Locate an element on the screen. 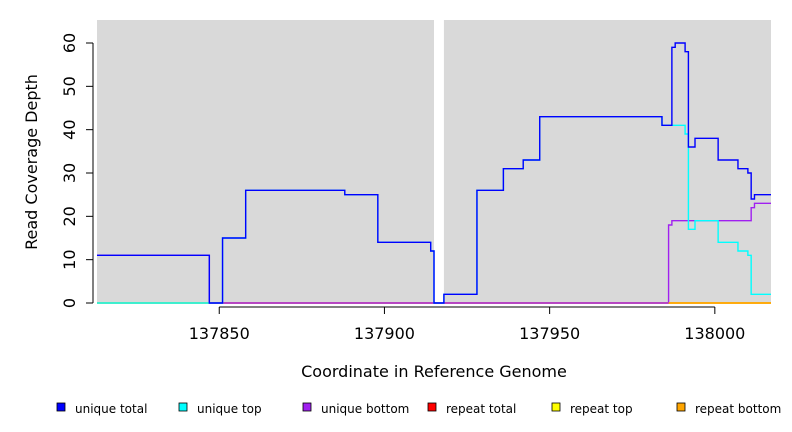 The image size is (792, 432). y-tick-label: 0 is located at coordinates (69, 303).